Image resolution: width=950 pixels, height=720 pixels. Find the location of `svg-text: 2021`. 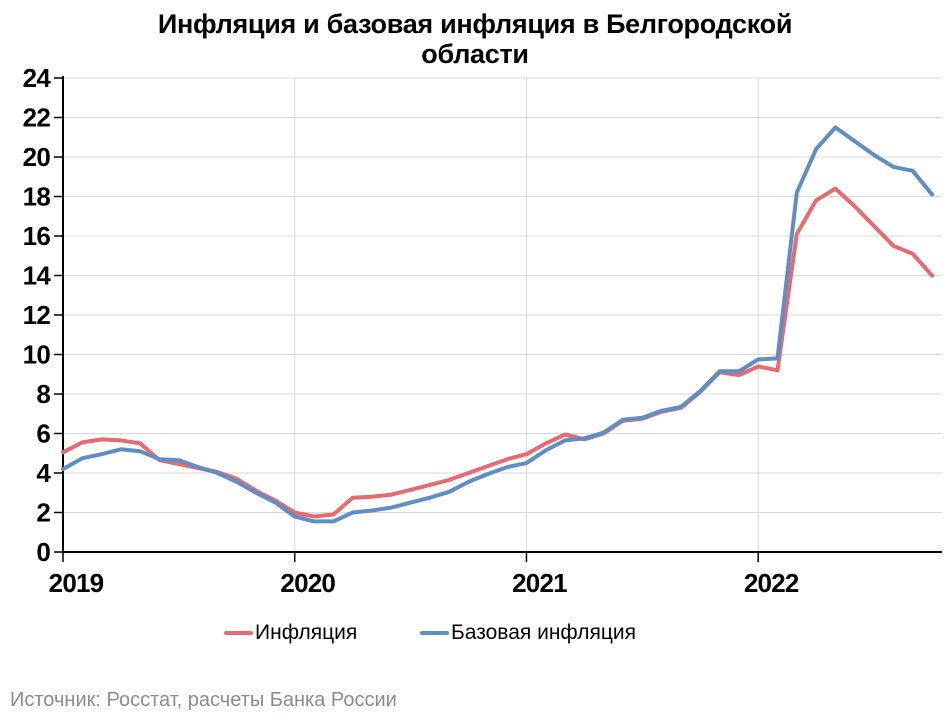

svg-text: 2021 is located at coordinates (539, 583).